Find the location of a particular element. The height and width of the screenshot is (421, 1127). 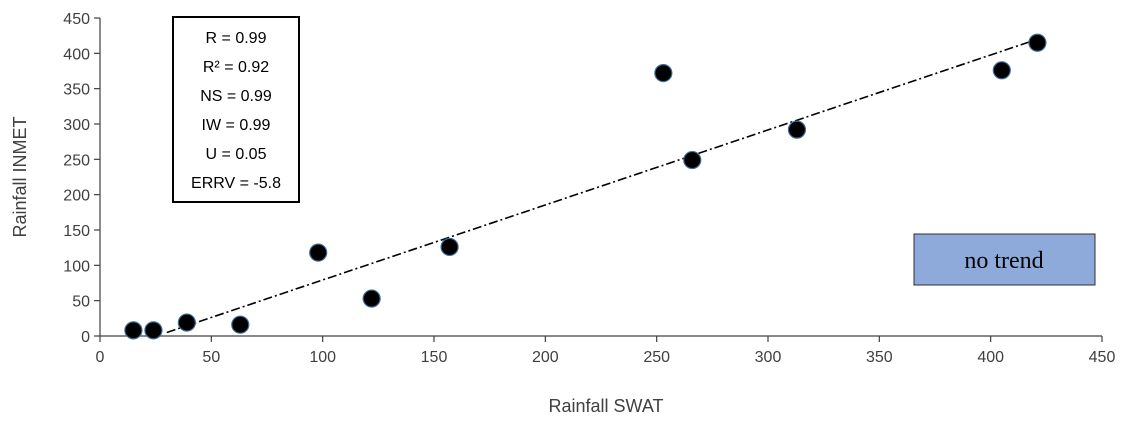

y-tick-label: 250 is located at coordinates (76, 160).